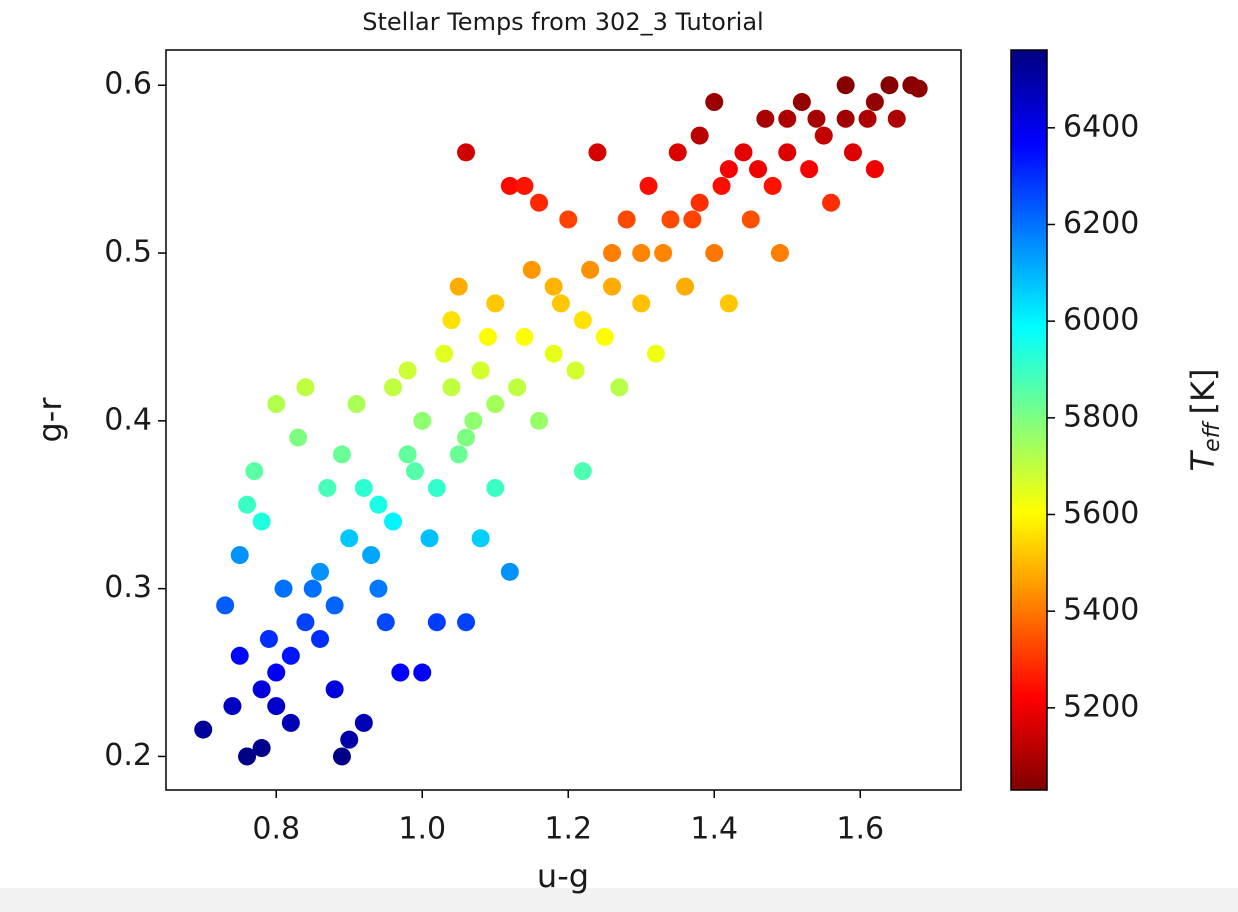  I want to click on colorbar-tick-label: 6200, so click(1101, 223).